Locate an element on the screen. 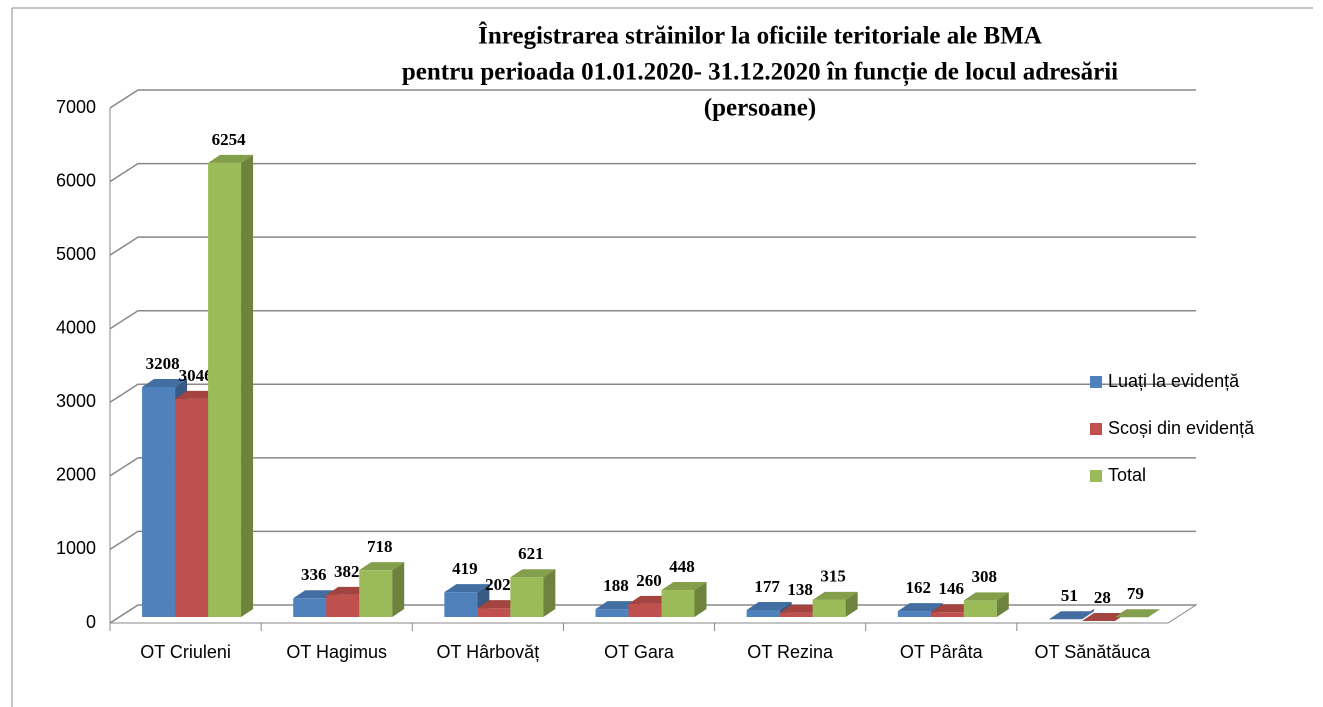  value-label: 621 is located at coordinates (531, 553).